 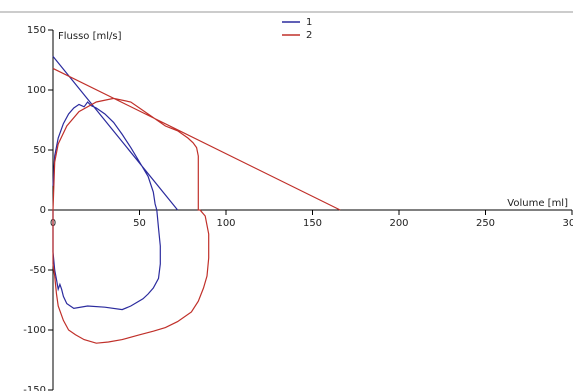 What do you see at coordinates (567, 223) in the screenshot?
I see `x-tick-label: 300` at bounding box center [567, 223].